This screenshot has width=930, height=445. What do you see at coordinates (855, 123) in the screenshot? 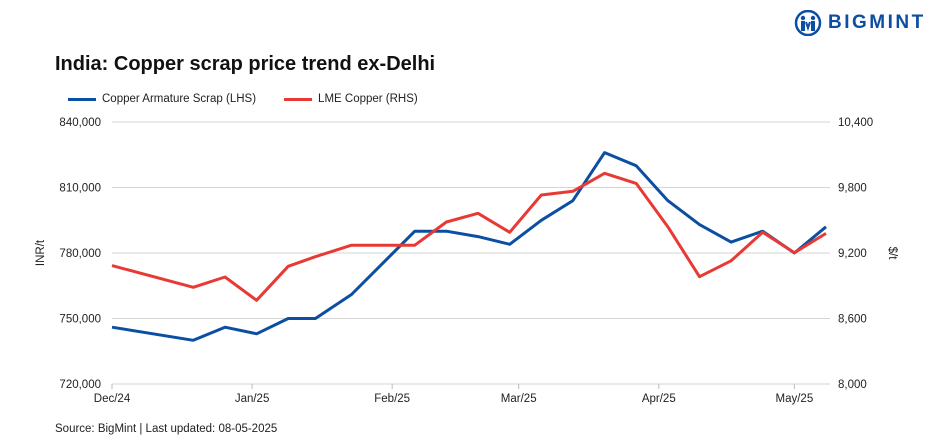
I see `y-tick-right: 10,400` at bounding box center [855, 123].